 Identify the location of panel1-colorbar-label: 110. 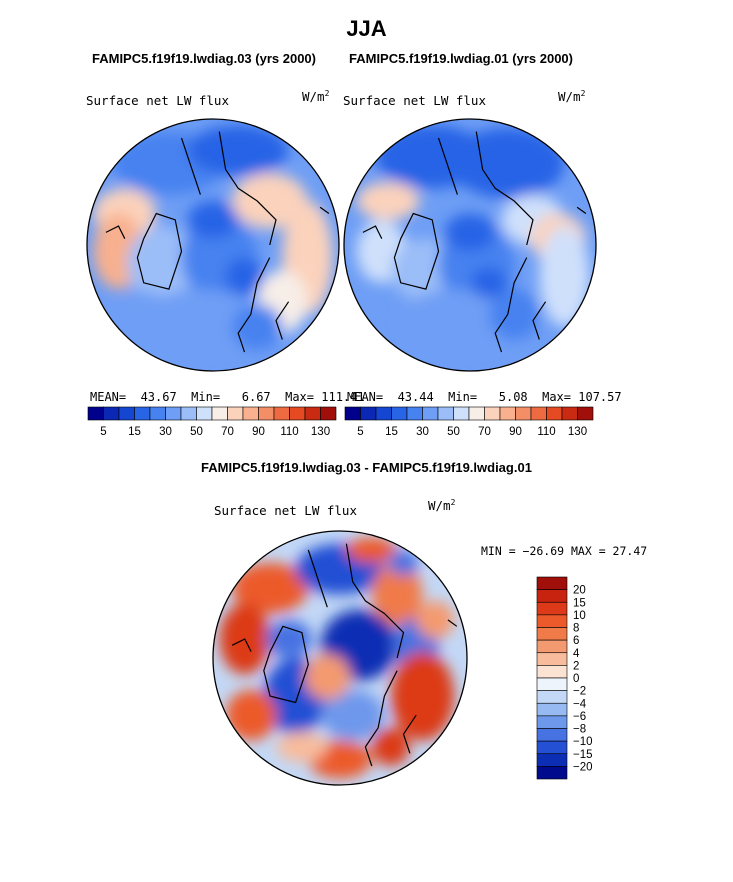
(289, 432).